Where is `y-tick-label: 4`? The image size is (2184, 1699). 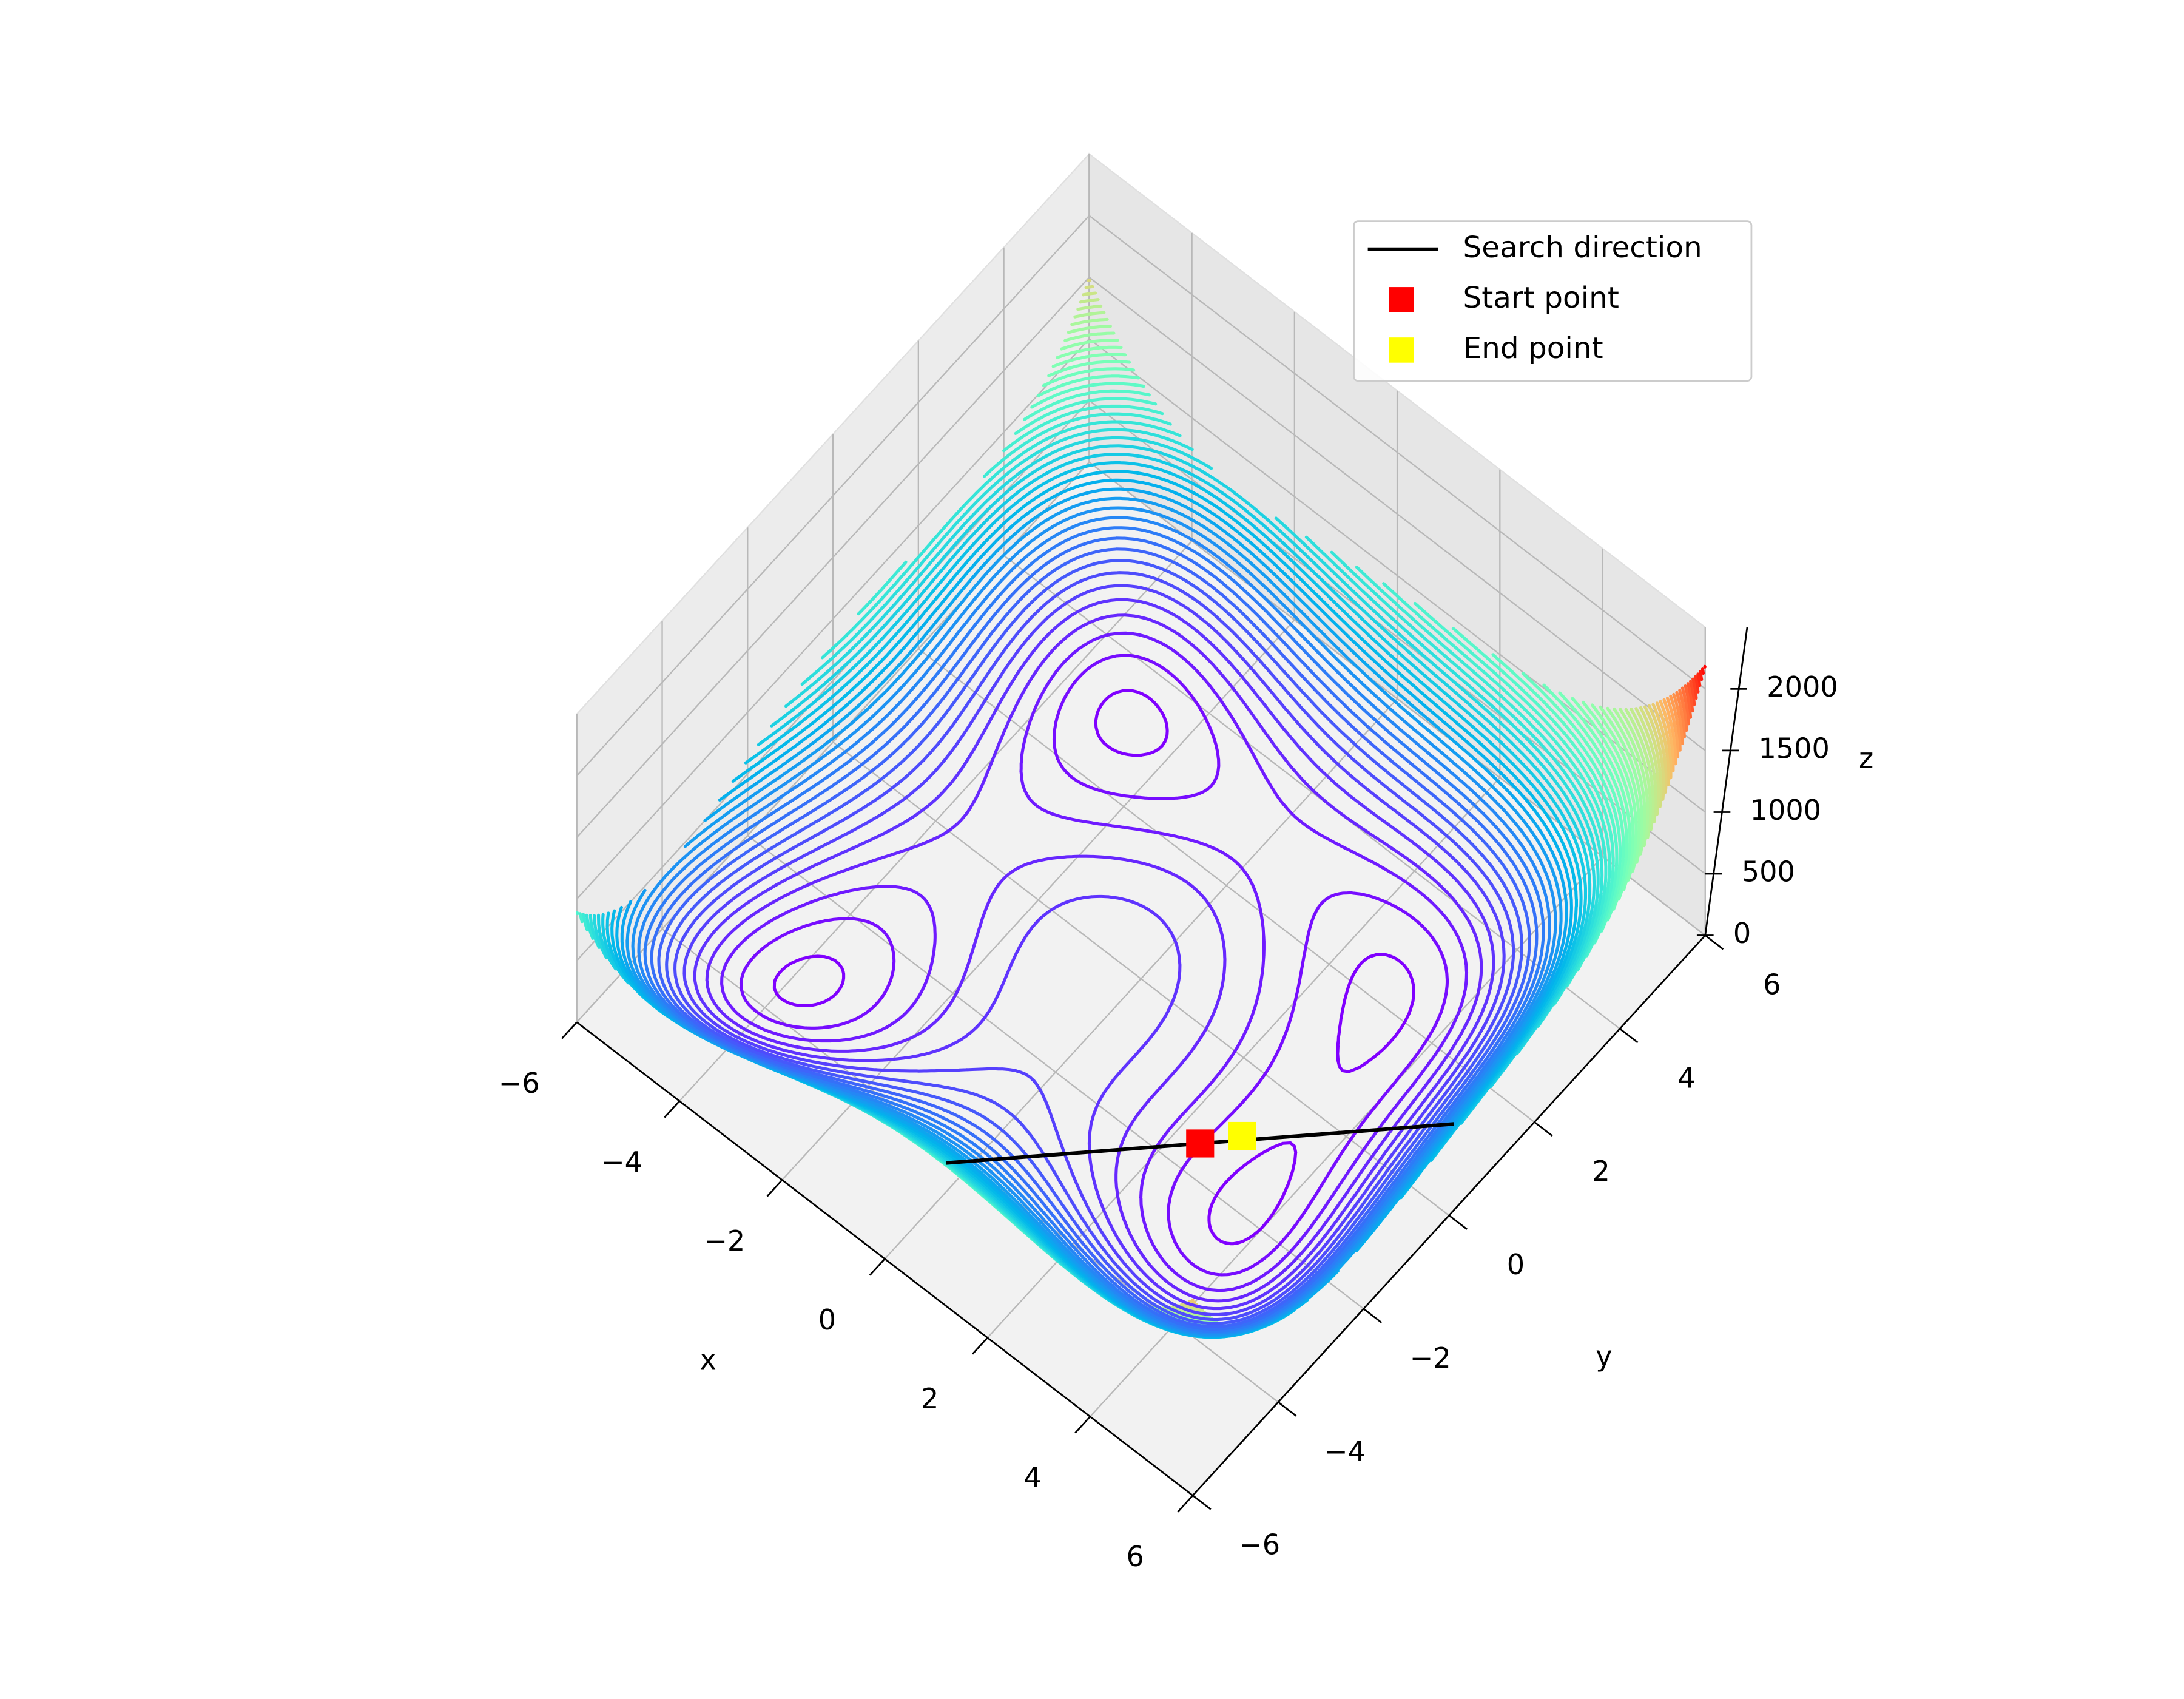
y-tick-label: 4 is located at coordinates (1686, 1077).